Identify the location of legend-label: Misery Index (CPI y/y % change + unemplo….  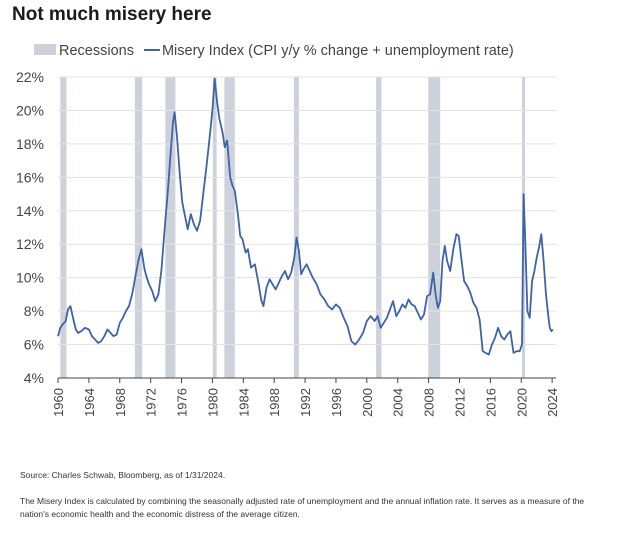
(338, 51).